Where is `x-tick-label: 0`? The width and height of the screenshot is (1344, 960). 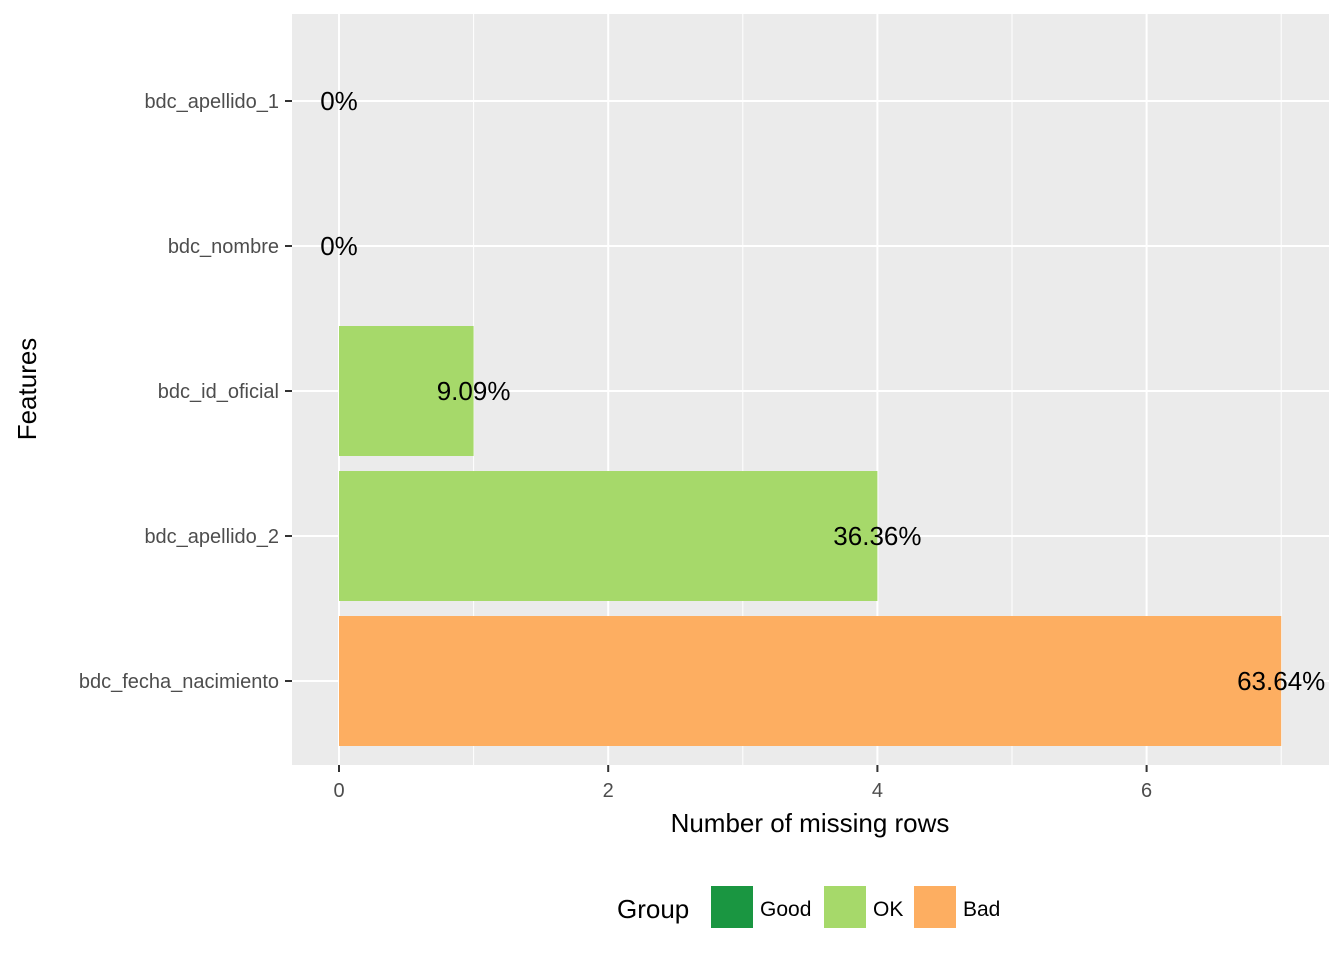 x-tick-label: 0 is located at coordinates (338, 791).